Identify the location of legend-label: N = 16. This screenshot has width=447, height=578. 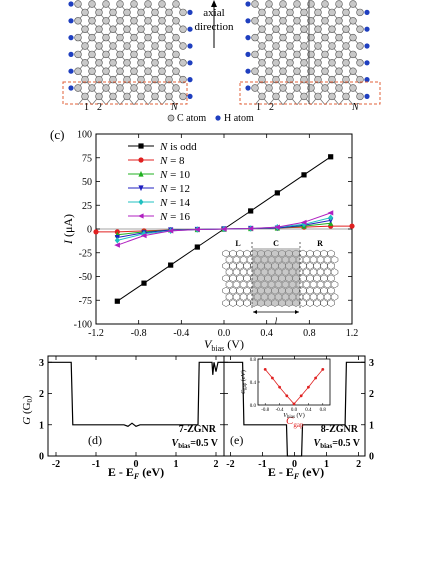
(175, 217).